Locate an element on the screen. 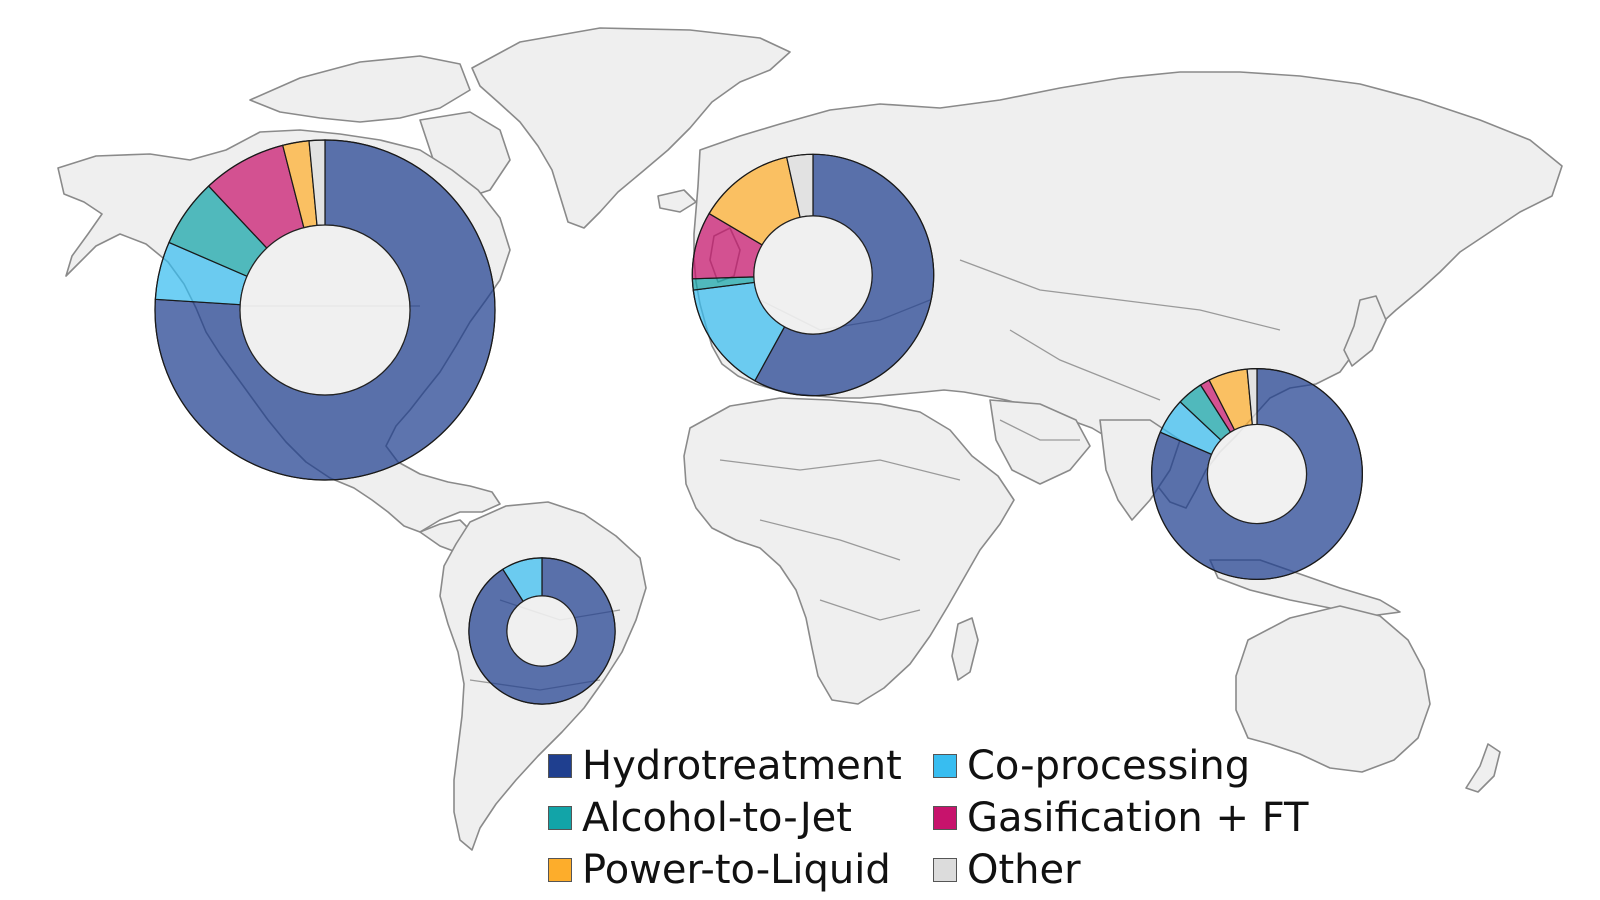  legend-item-co-processing: Co-processing is located at coordinates (1091, 766).